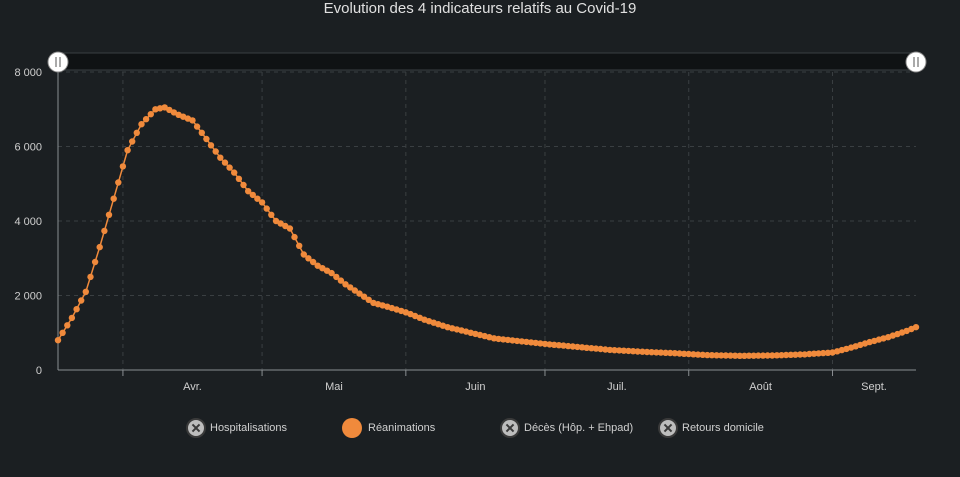 The width and height of the screenshot is (960, 477). I want to click on legend-item-deces: Décès (Hôp. + Ehpad), so click(566, 428).